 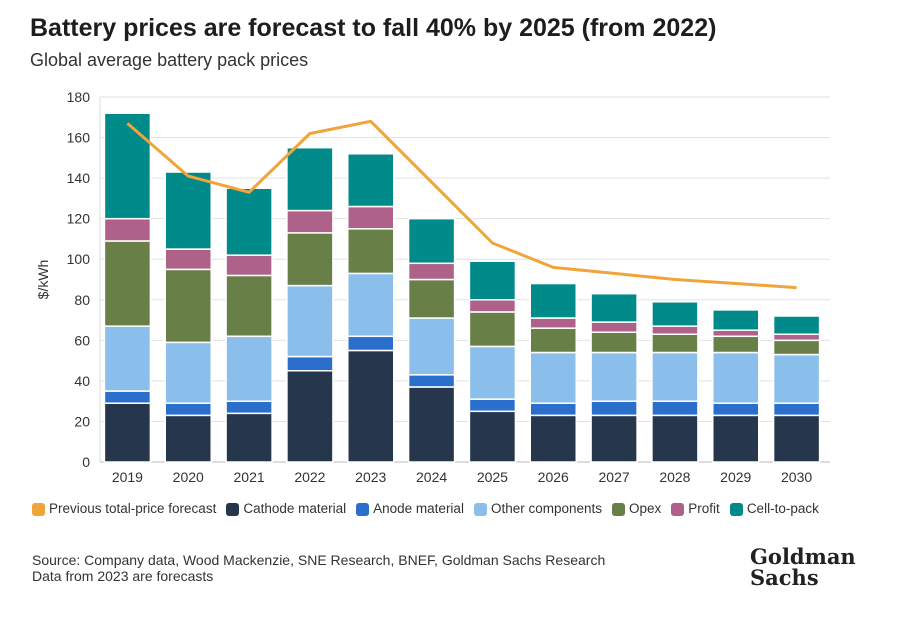 What do you see at coordinates (796, 477) in the screenshot?
I see `x-tick-label: 2030` at bounding box center [796, 477].